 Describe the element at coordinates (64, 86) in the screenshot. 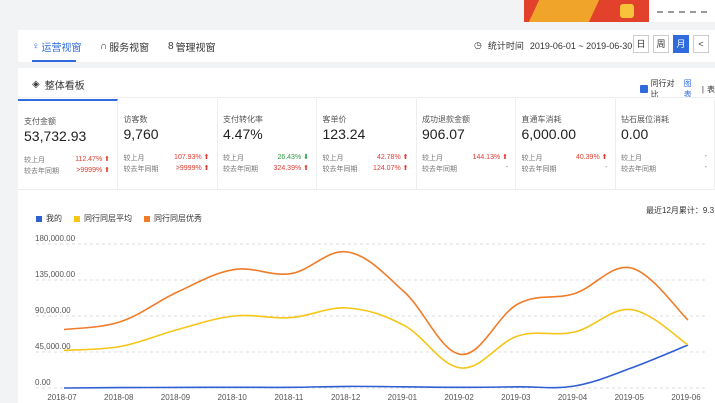

I see `panel-title: 整体看板` at that location.